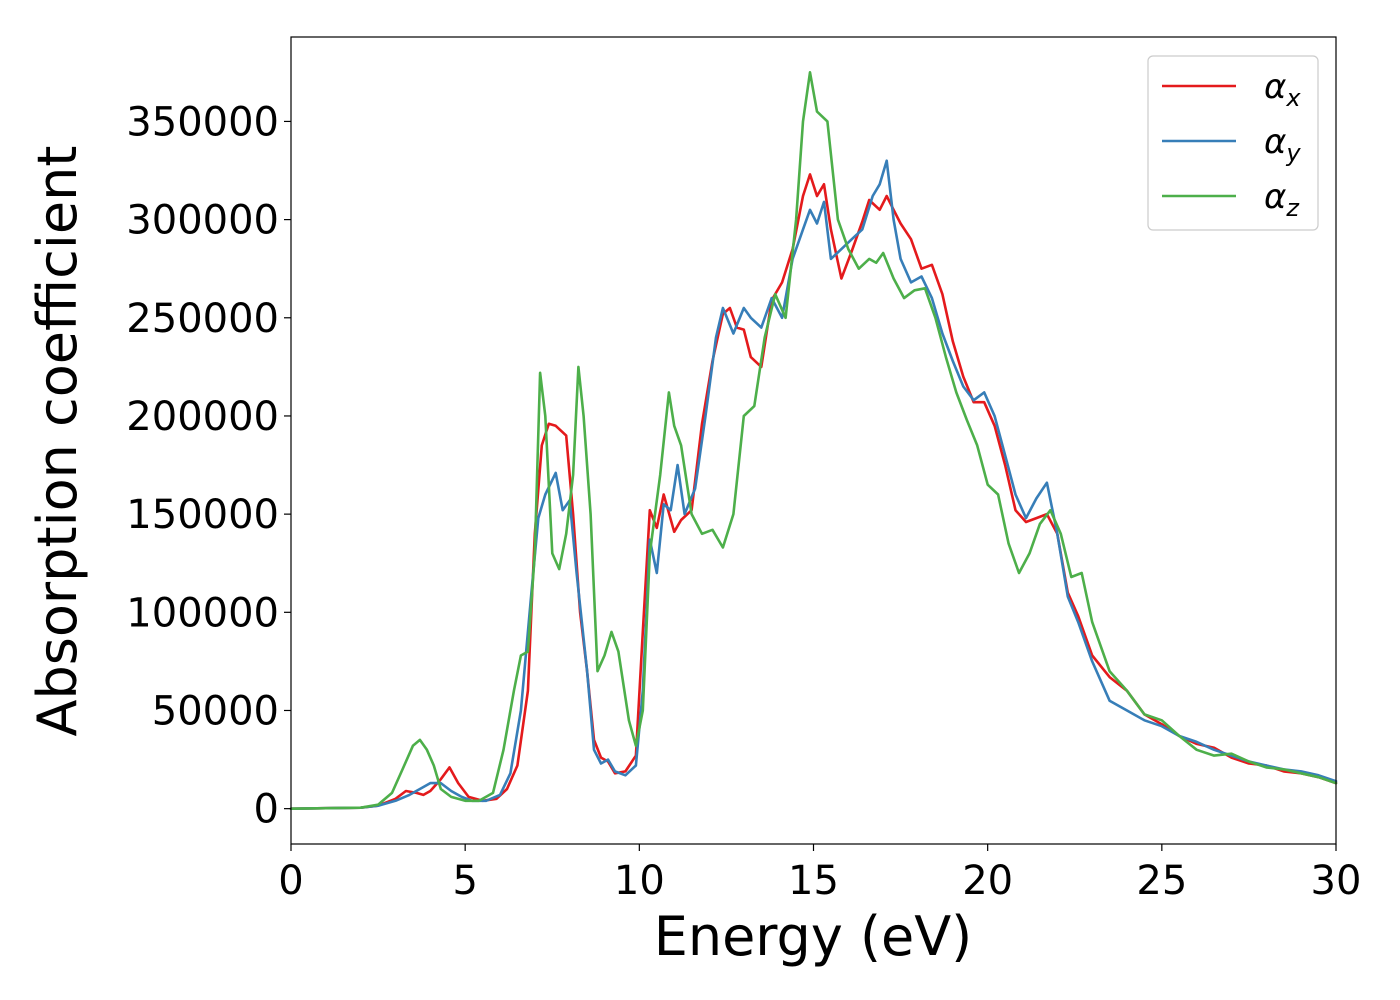 This screenshot has height=1000, width=1400. I want to click on y-tick-label: 50000, so click(215, 711).